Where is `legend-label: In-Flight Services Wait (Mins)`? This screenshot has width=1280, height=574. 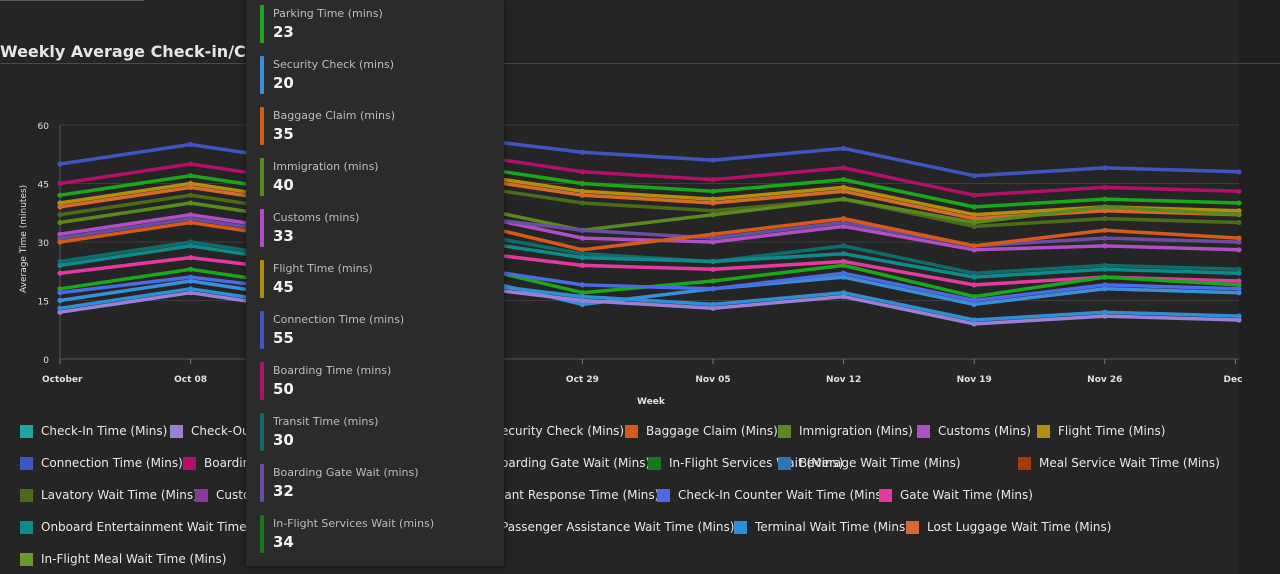
legend-label: In-Flight Services Wait (Mins) is located at coordinates (756, 463).